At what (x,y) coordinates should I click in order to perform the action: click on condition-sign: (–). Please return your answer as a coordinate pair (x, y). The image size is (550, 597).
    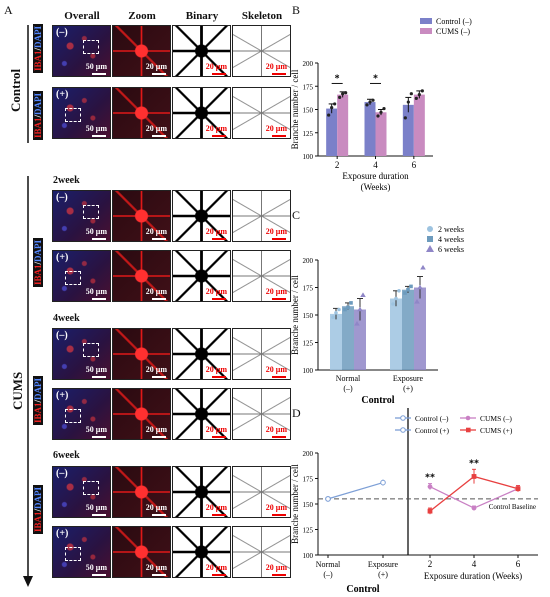
    Looking at the image, I should click on (62, 197).